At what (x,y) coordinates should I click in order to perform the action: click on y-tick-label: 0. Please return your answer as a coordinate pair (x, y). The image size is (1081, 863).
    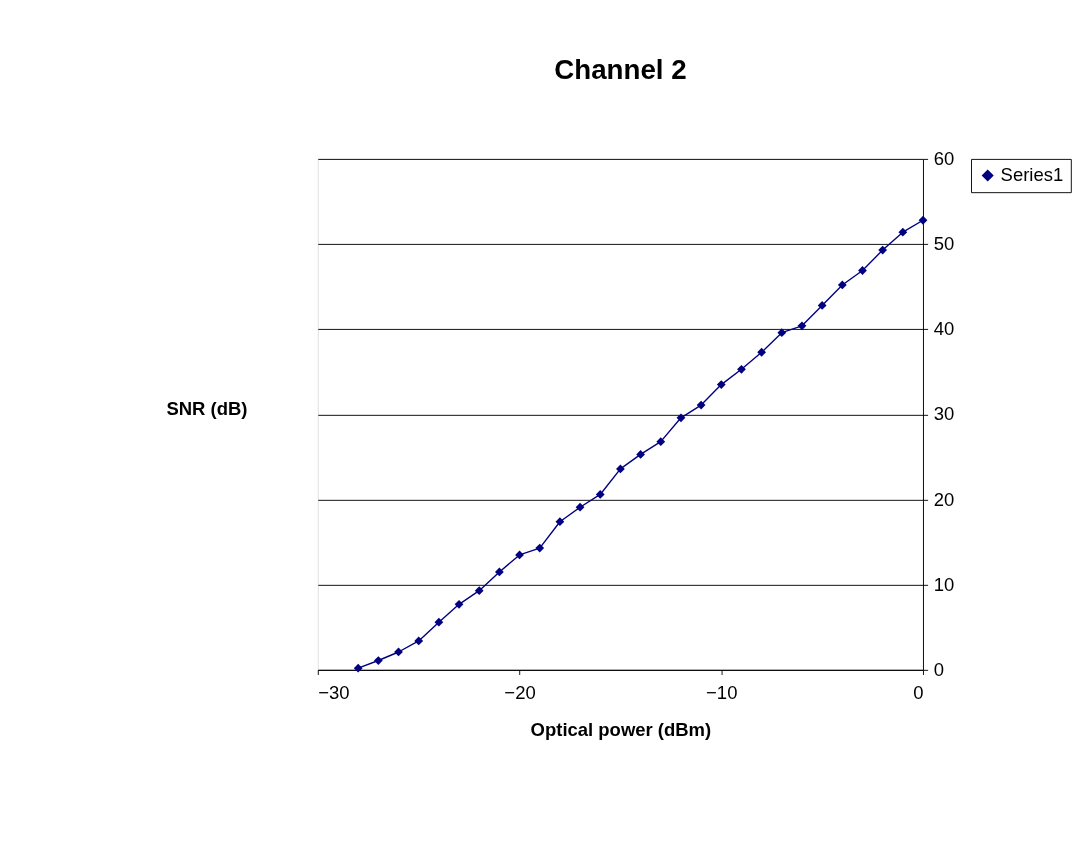
    Looking at the image, I should click on (938, 669).